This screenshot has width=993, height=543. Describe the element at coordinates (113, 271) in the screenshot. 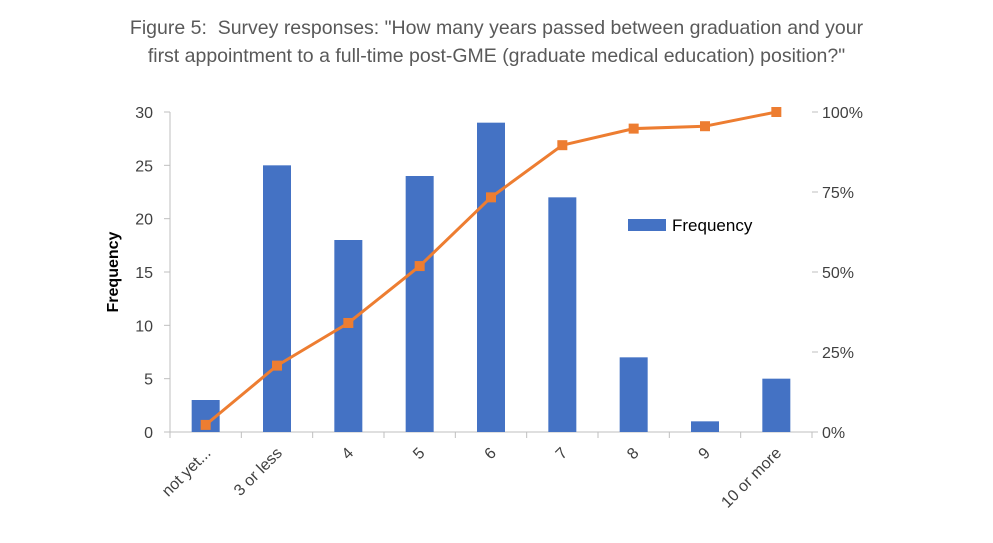

I see `y-axis-title: Frequency` at that location.